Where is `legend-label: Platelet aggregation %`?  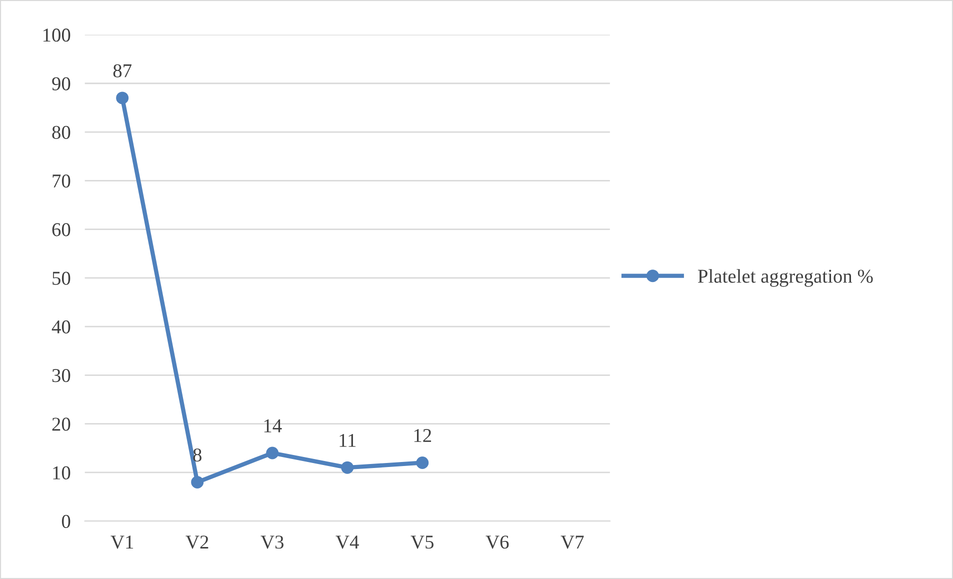
legend-label: Platelet aggregation % is located at coordinates (785, 278).